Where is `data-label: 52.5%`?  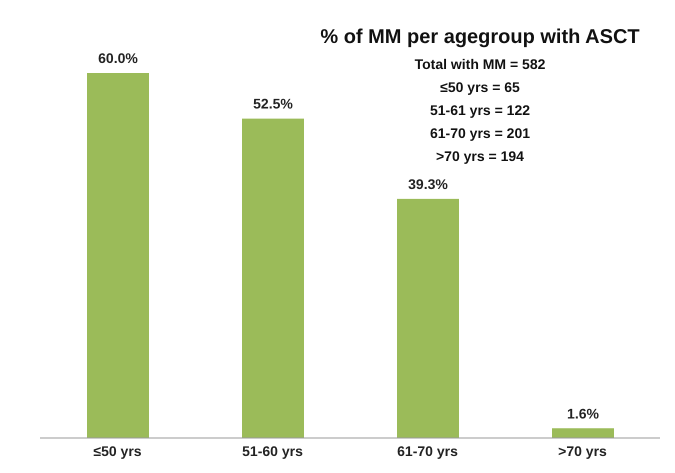
data-label: 52.5% is located at coordinates (273, 104).